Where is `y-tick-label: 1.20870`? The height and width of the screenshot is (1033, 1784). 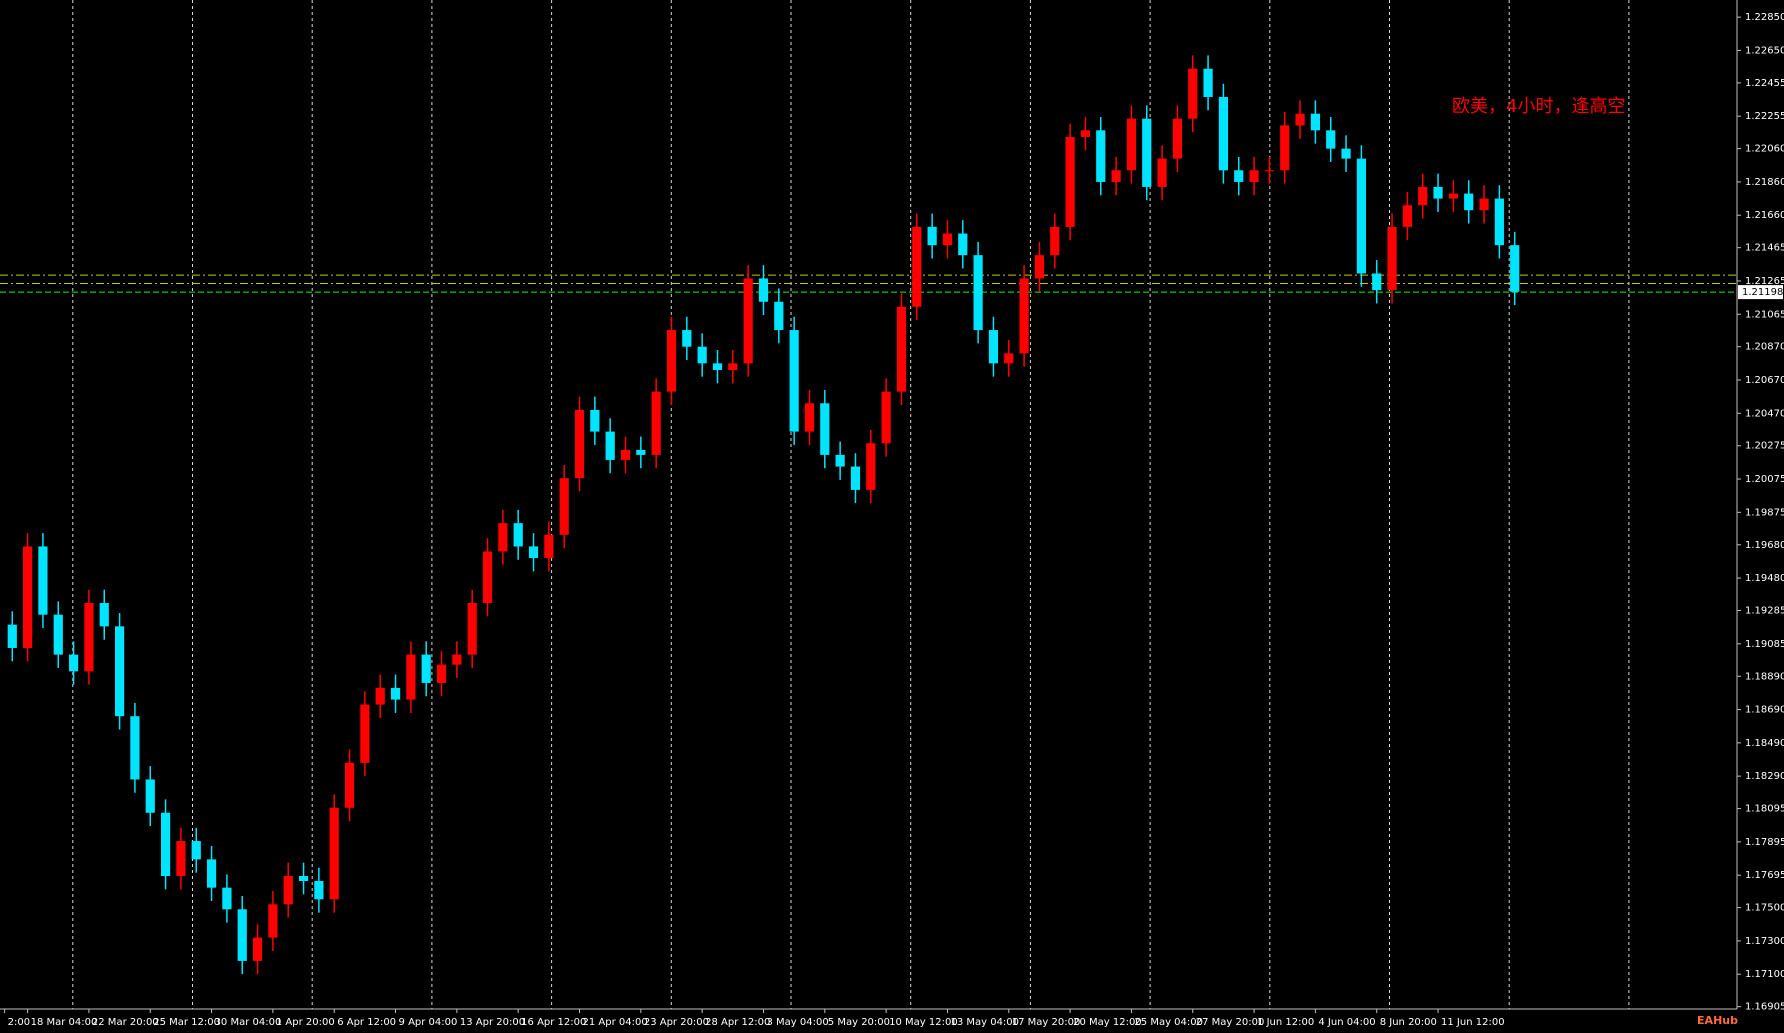 y-tick-label: 1.20870 is located at coordinates (1764, 347).